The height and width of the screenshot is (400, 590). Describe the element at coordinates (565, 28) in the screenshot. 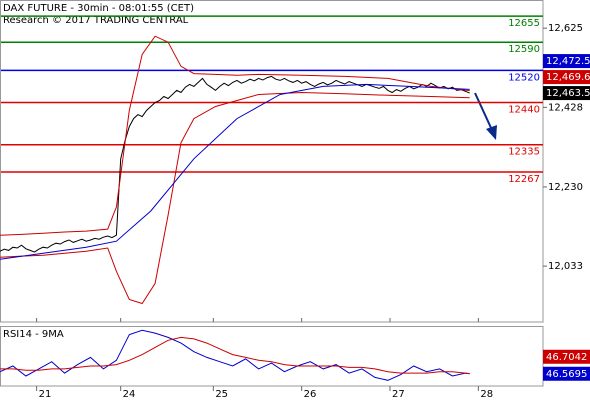

I see `y-tick-label: 12,625` at that location.